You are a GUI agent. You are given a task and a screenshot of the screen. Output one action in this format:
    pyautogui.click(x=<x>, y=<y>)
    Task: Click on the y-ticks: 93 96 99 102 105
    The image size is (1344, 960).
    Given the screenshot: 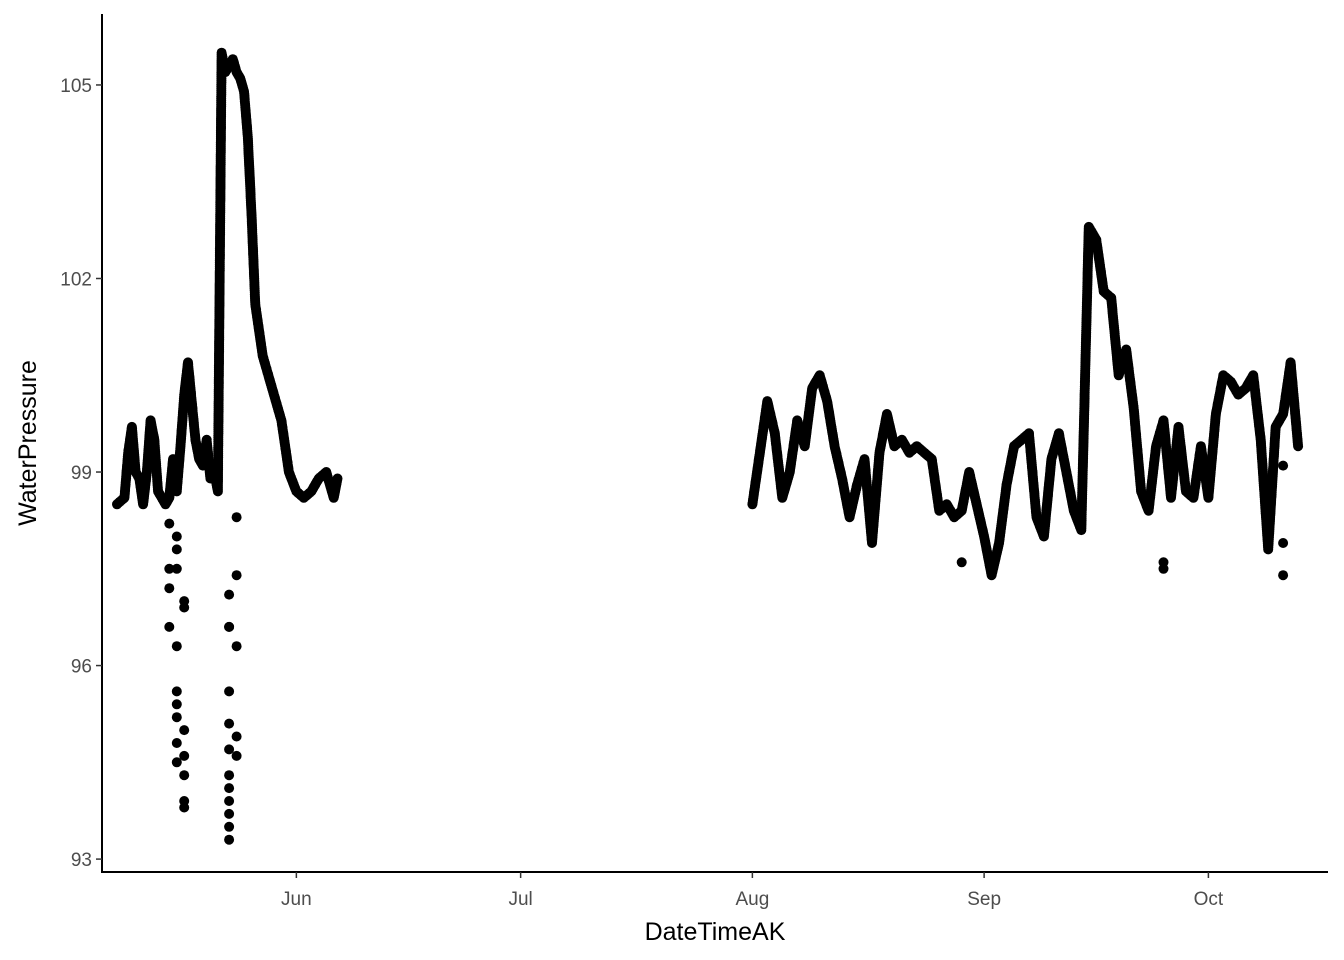 What is the action you would take?
    pyautogui.click(x=81, y=473)
    